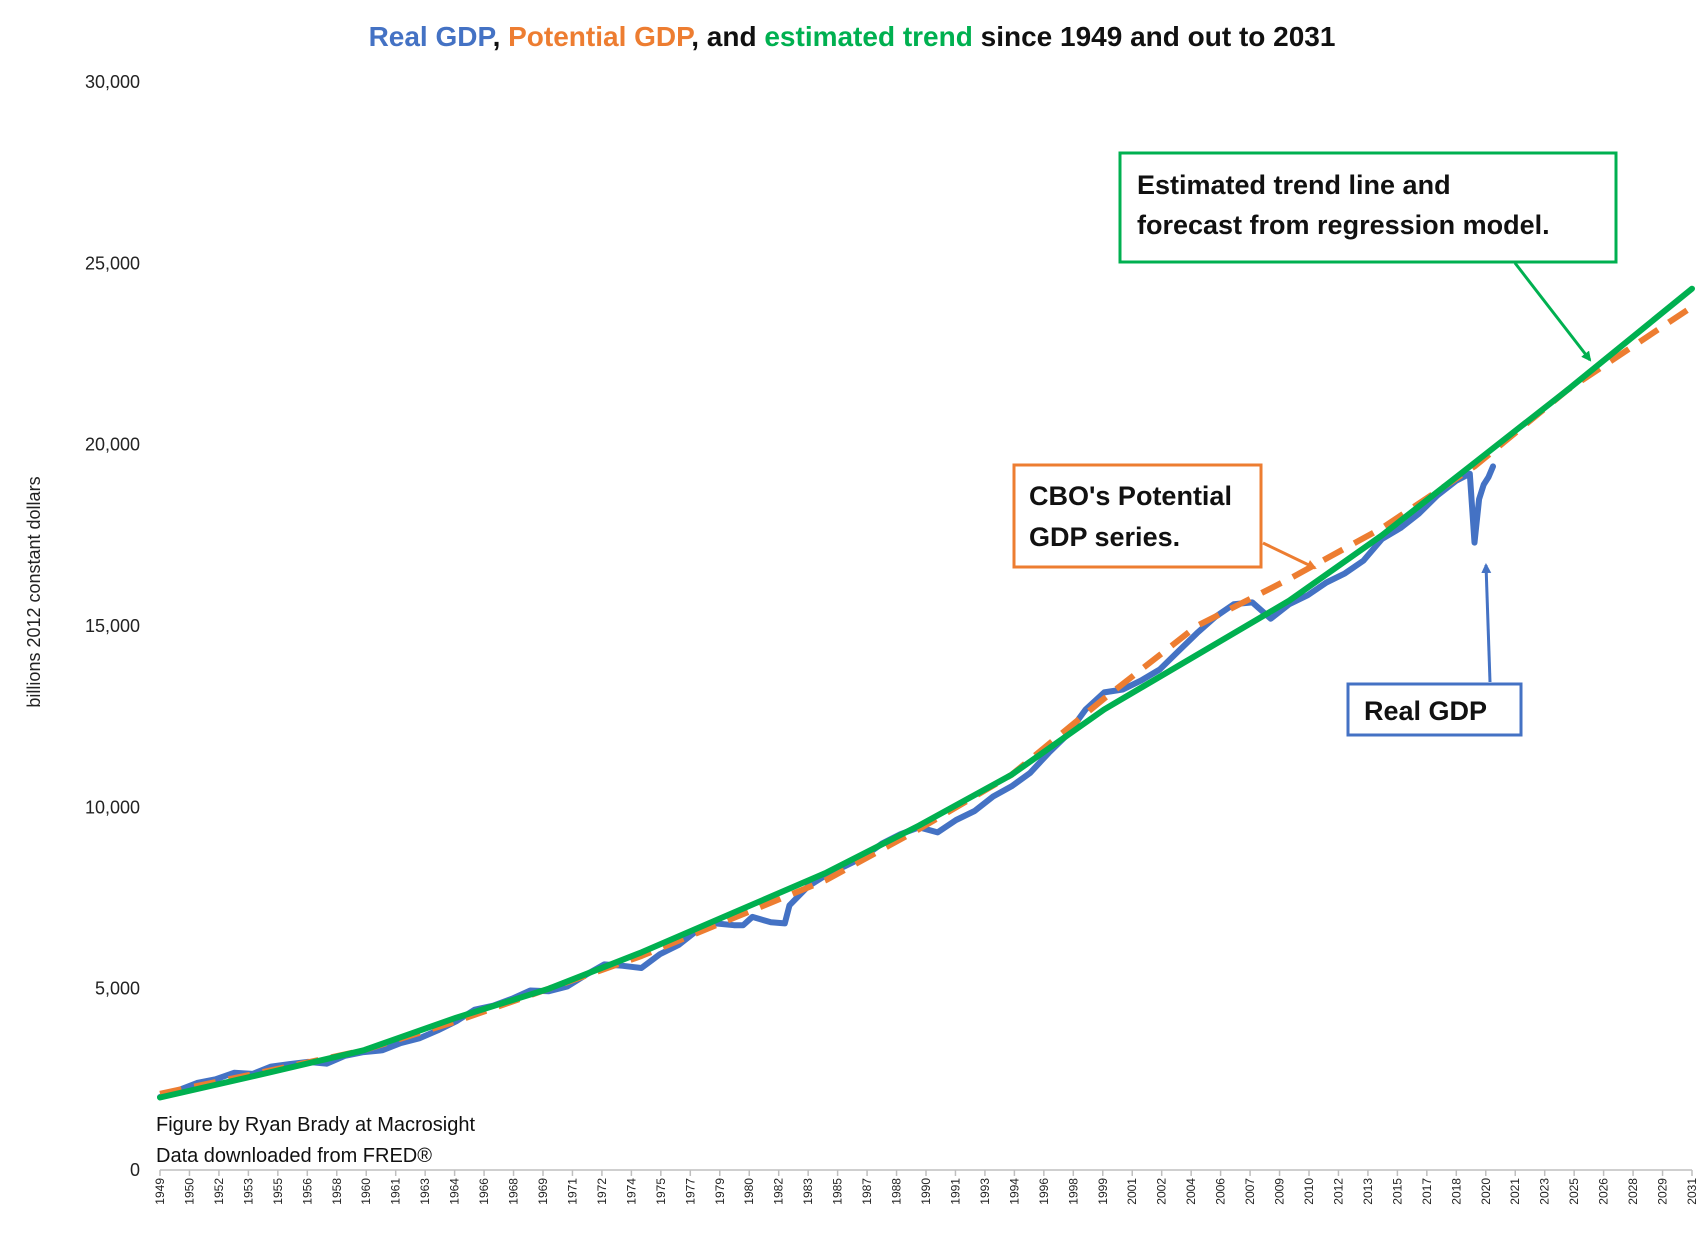 The width and height of the screenshot is (1705, 1236). I want to click on x-tick-label: 1990, so click(926, 1191).